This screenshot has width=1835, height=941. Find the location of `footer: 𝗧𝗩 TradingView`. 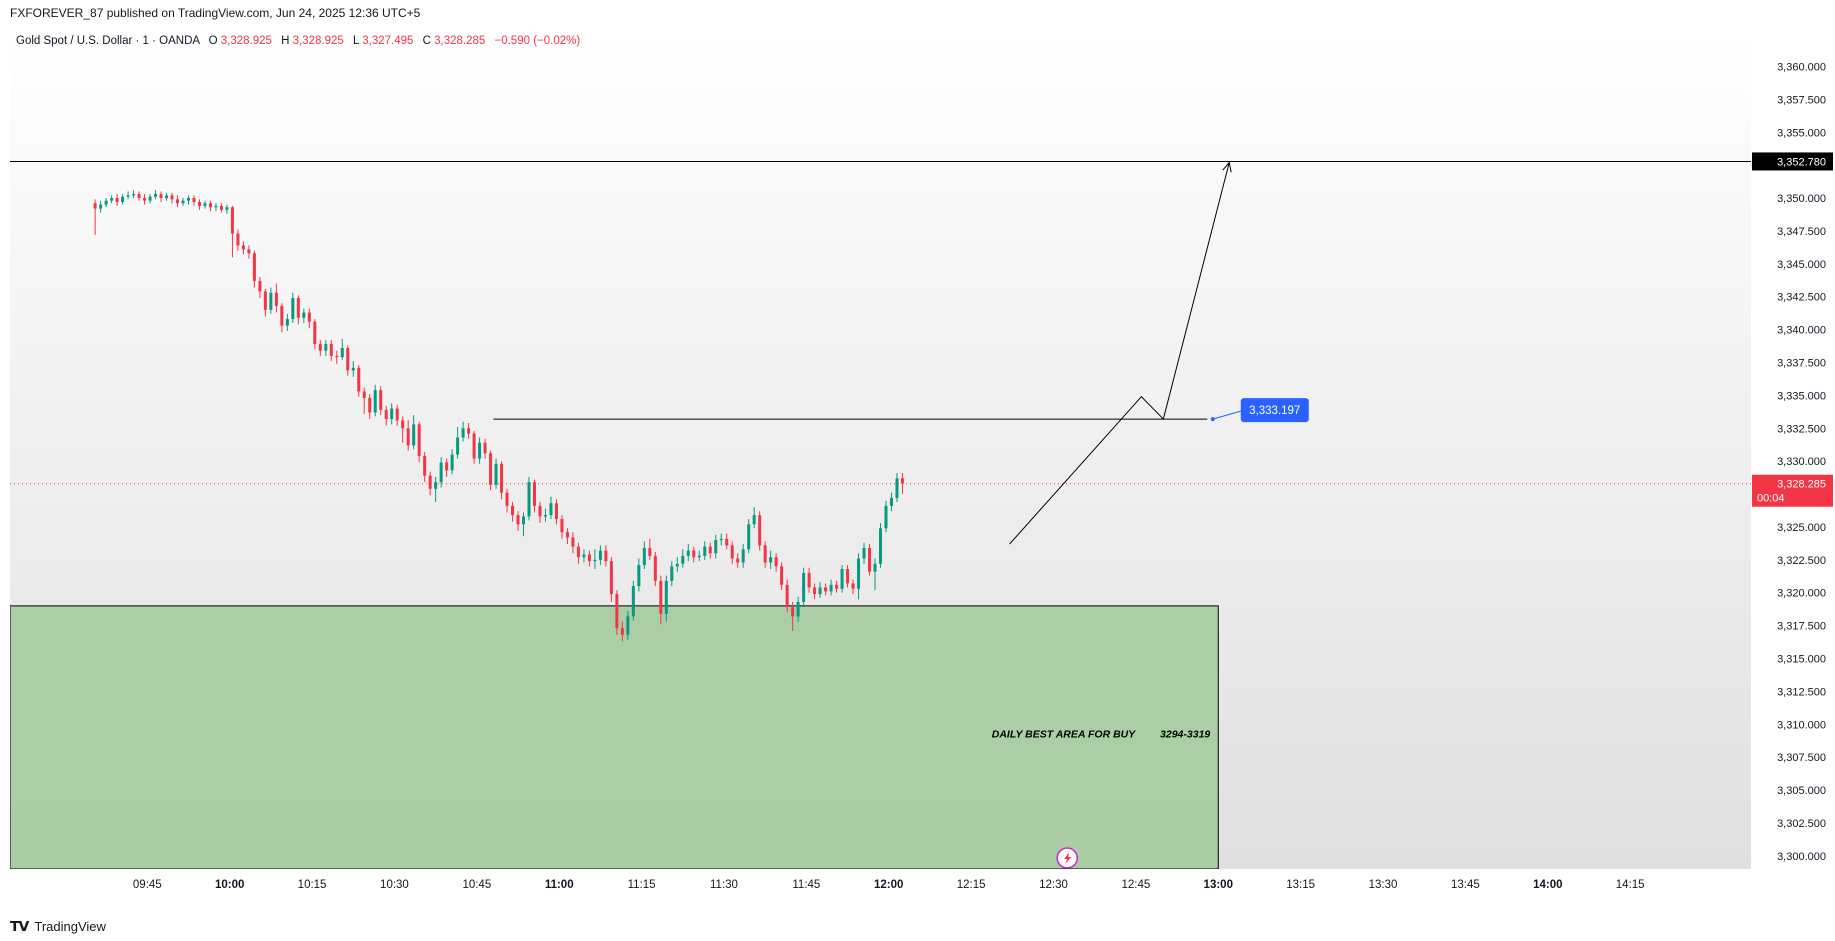

footer: 𝗧𝗩 TradingView is located at coordinates (58, 926).